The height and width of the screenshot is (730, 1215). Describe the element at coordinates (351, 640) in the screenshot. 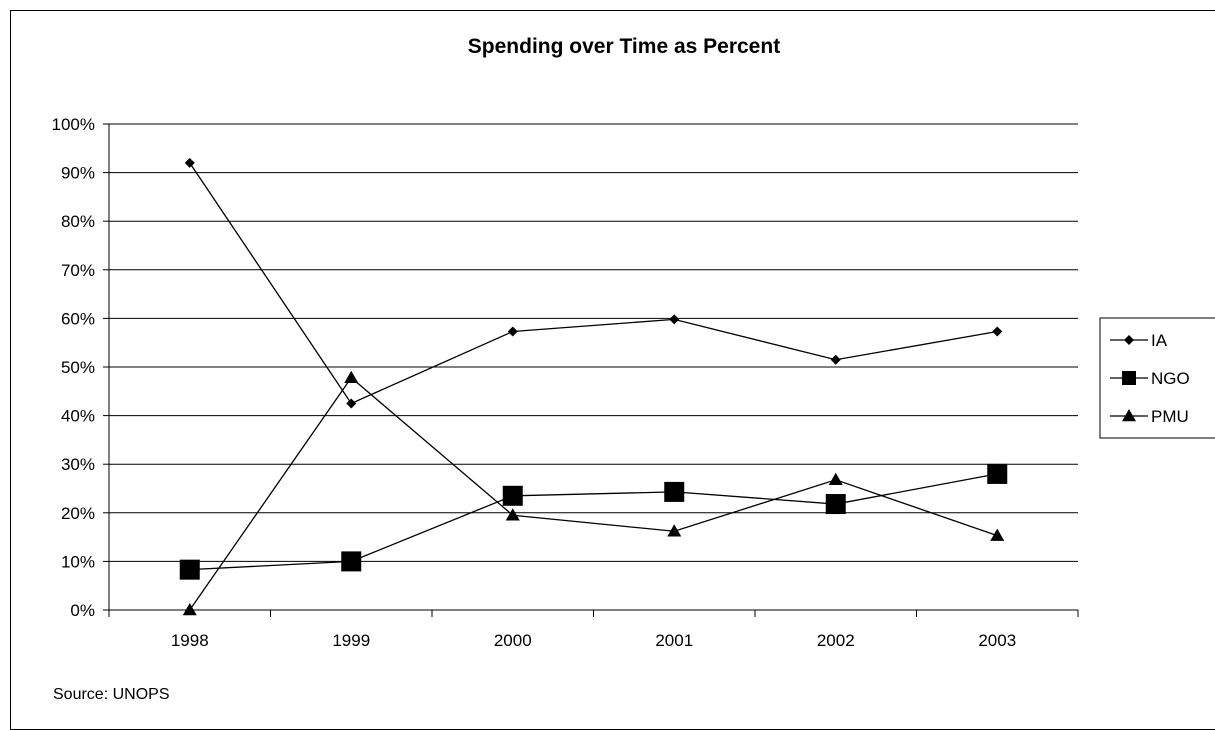

I see `x-tick-label: 1999` at that location.